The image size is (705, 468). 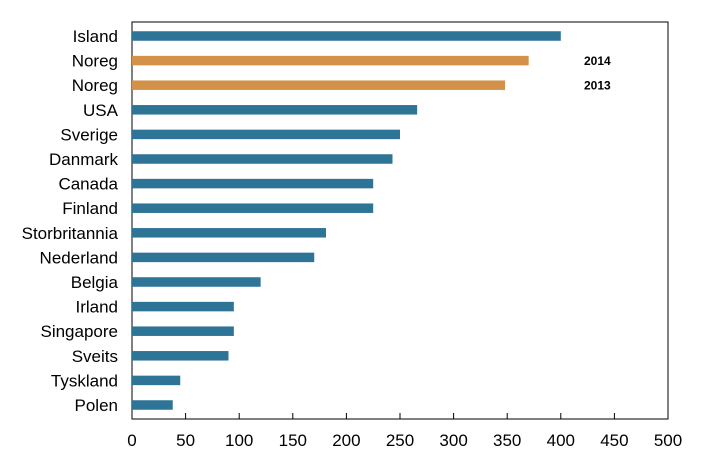 I want to click on x-tick-label-0: 0, so click(x=131, y=440).